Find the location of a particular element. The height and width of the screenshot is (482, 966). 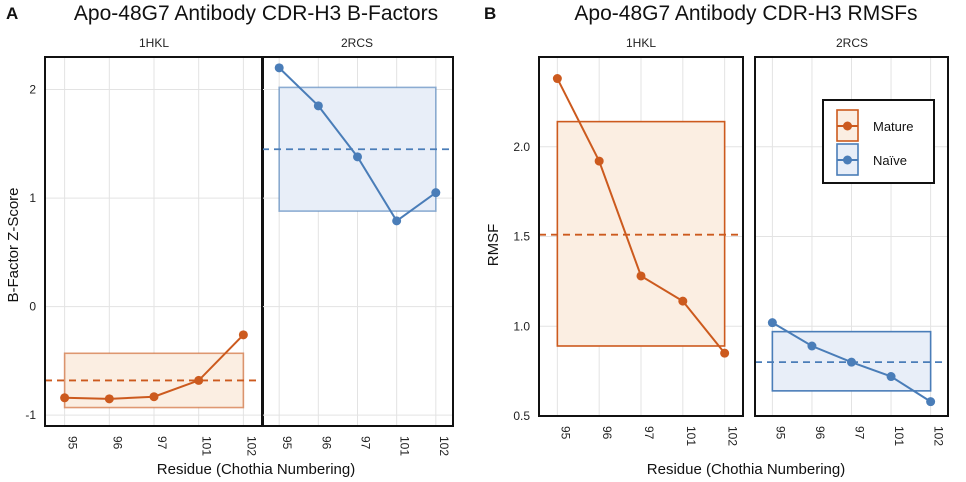

y-tick-label-a-3: 2 is located at coordinates (32, 90).